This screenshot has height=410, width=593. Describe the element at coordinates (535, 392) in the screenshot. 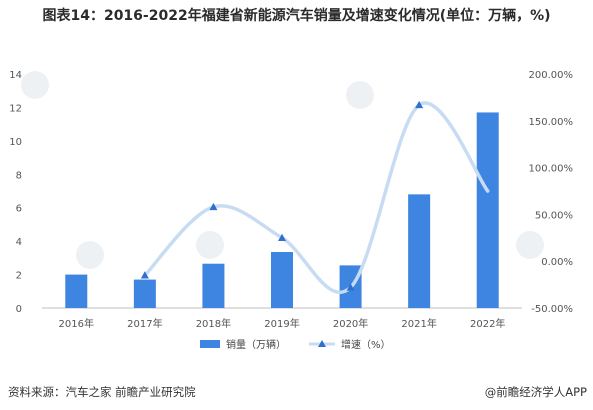

I see `brand-credit: @前瞻经济学人APP` at that location.